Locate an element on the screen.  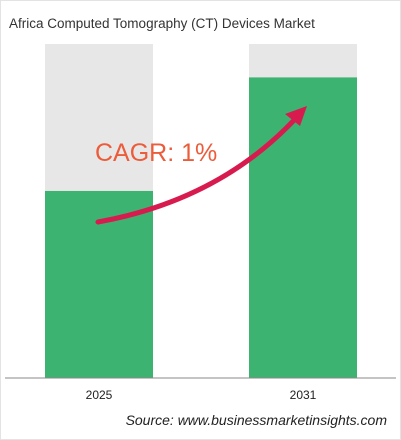
bar-2025 is located at coordinates (99, 284).